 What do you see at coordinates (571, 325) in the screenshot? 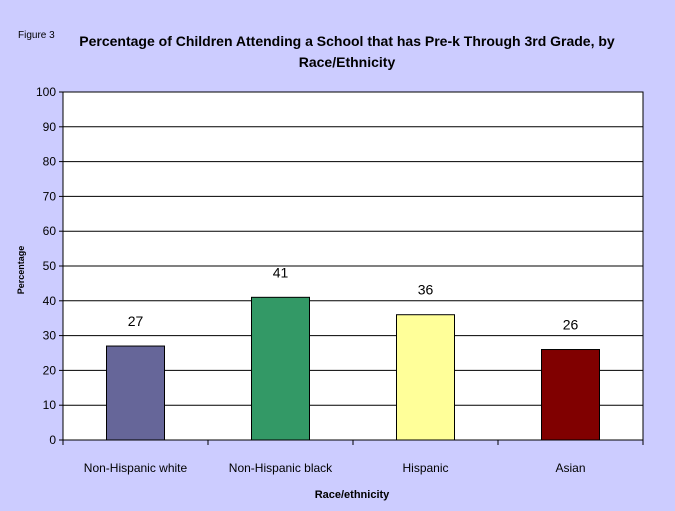
I see `bar-value-label: 26` at bounding box center [571, 325].